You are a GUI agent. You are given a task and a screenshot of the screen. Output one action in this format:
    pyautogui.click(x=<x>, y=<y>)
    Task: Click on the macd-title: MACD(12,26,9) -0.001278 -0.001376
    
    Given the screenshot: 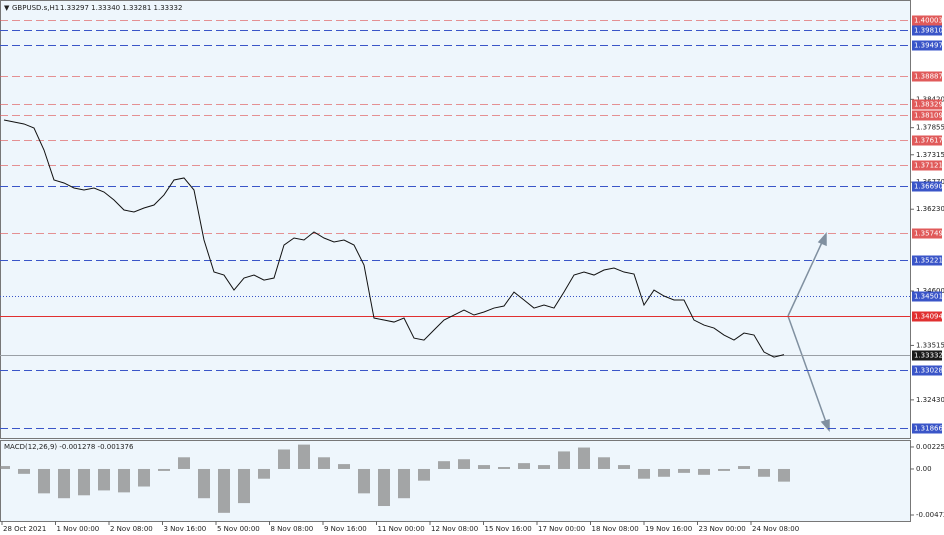 What is the action you would take?
    pyautogui.click(x=69, y=447)
    